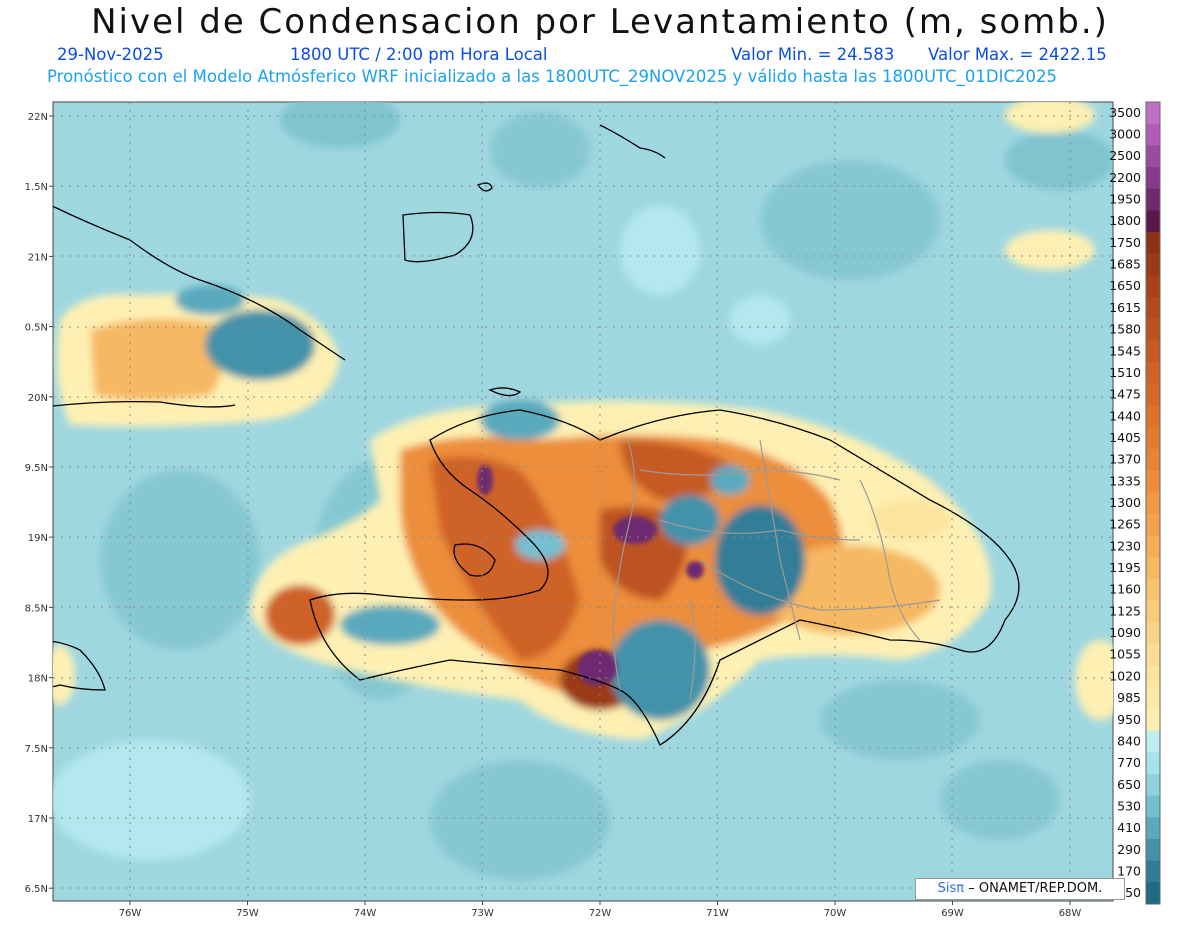  Describe the element at coordinates (36, 468) in the screenshot. I see `lat-label: 9.5N` at that location.